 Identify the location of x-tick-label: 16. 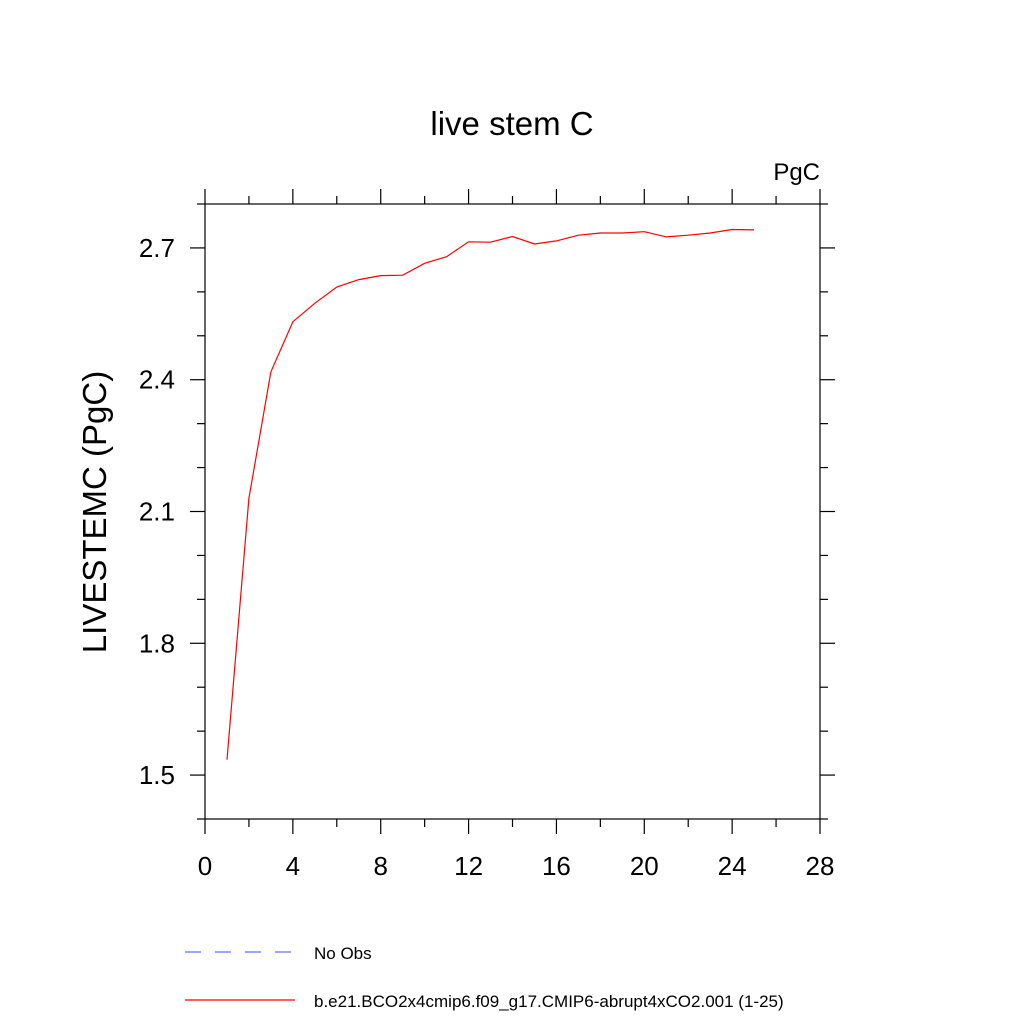
(556, 866).